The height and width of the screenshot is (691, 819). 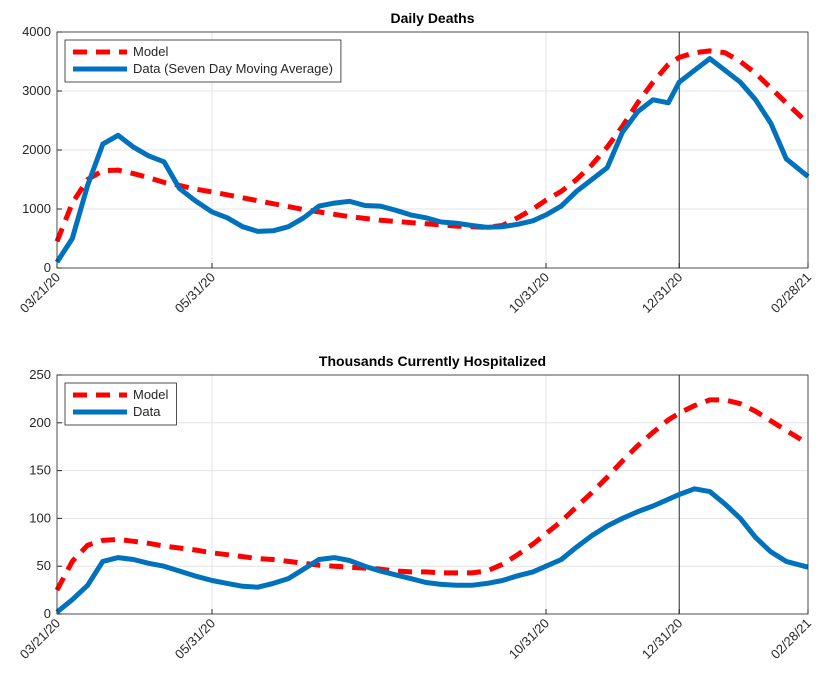 I want to click on y-tick-label: 2000, so click(x=36, y=149).